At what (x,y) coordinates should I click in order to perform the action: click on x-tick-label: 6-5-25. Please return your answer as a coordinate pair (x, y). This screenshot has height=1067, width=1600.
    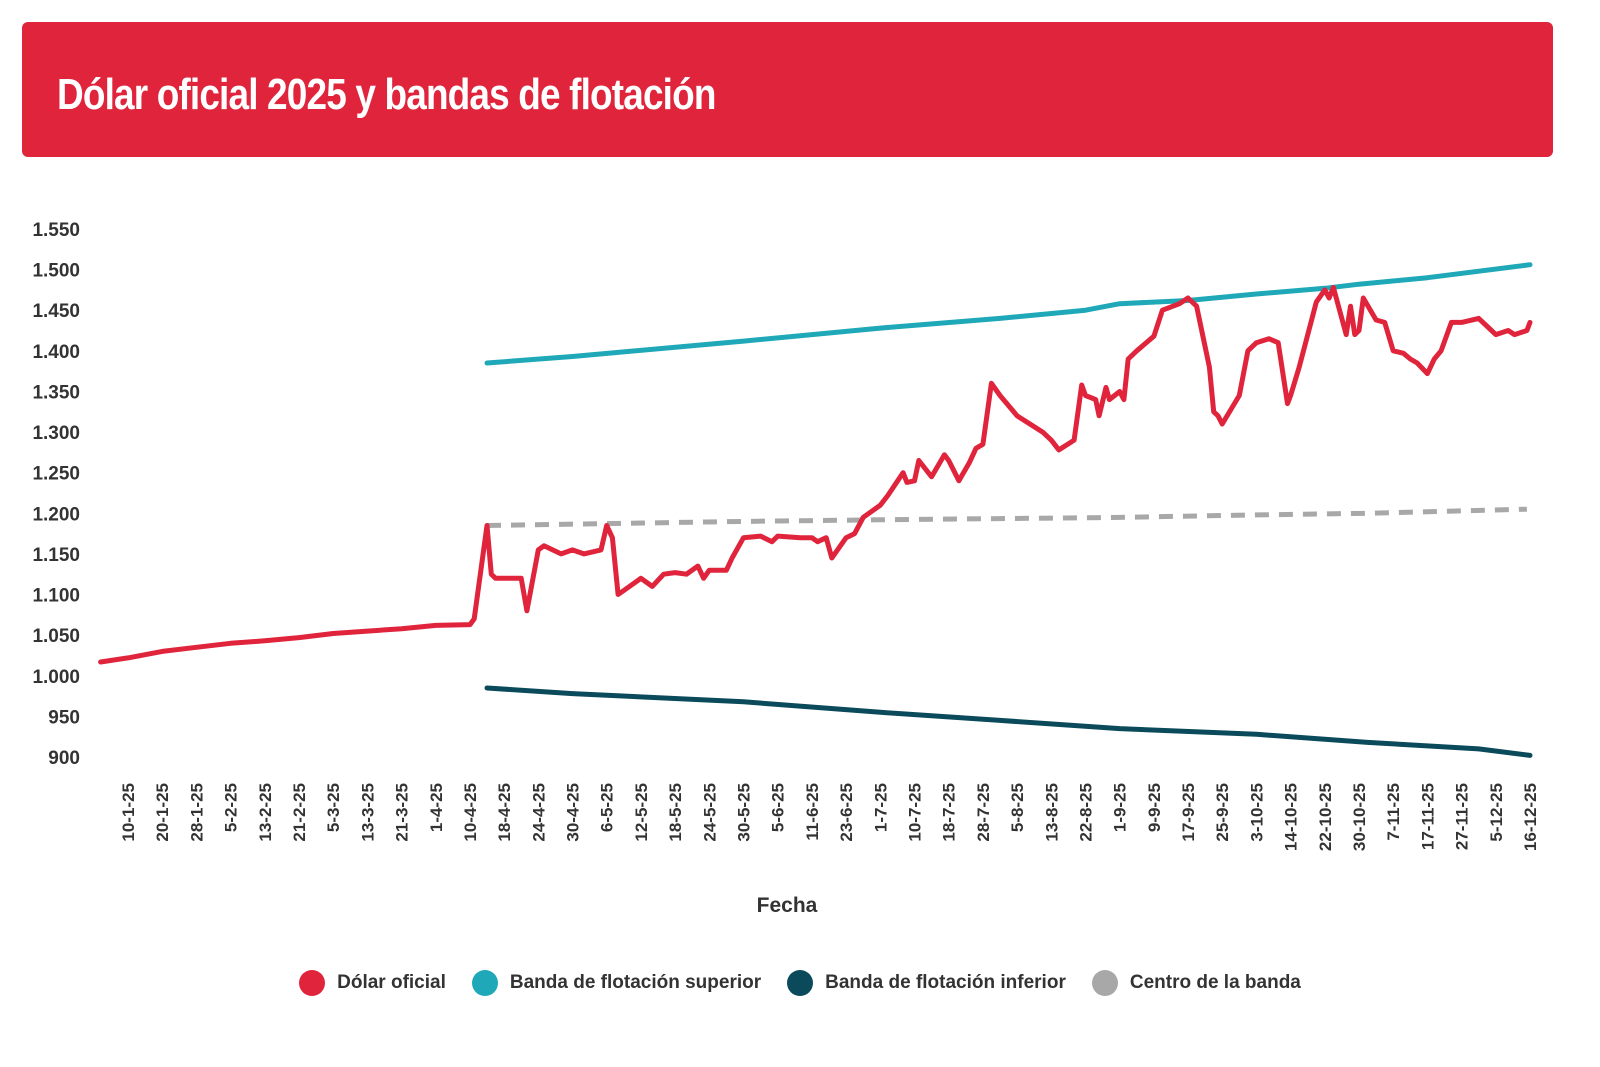
    Looking at the image, I should click on (607, 807).